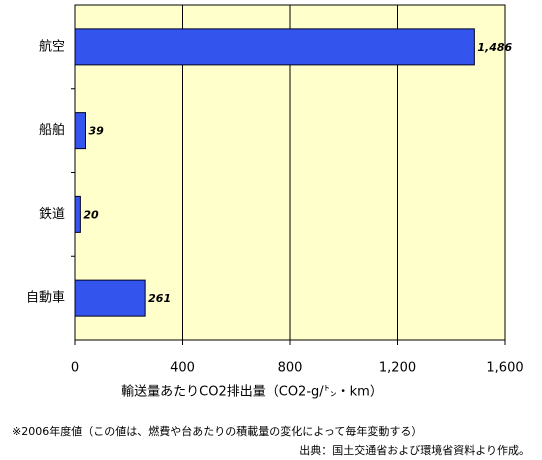 The height and width of the screenshot is (460, 542). What do you see at coordinates (52, 214) in the screenshot?
I see `y-tick-label: 鉄道` at bounding box center [52, 214].